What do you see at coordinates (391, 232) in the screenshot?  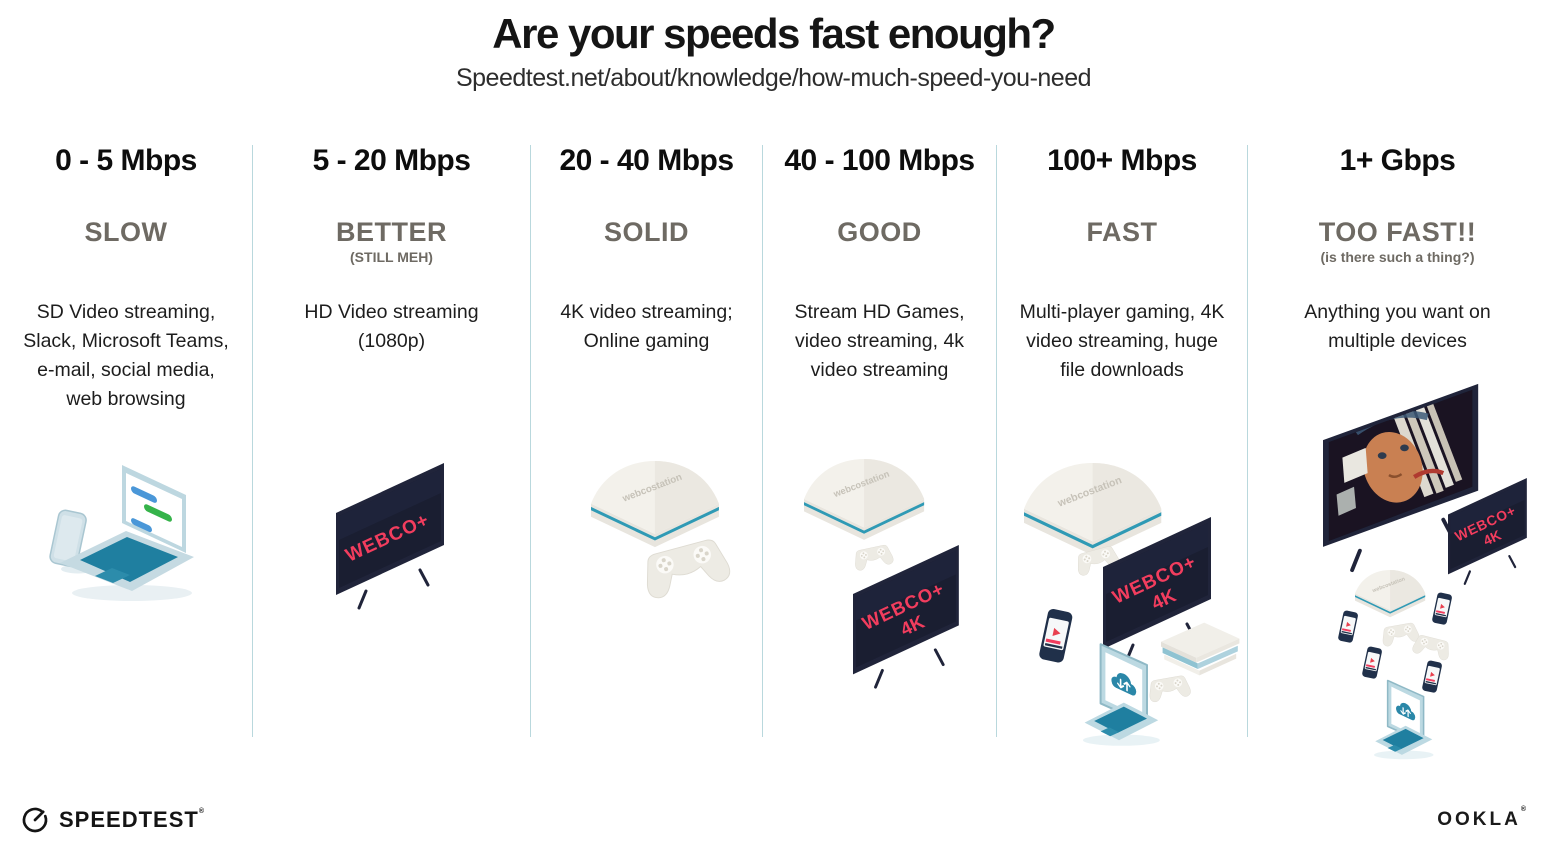 I see `rating-label: BETTER` at bounding box center [391, 232].